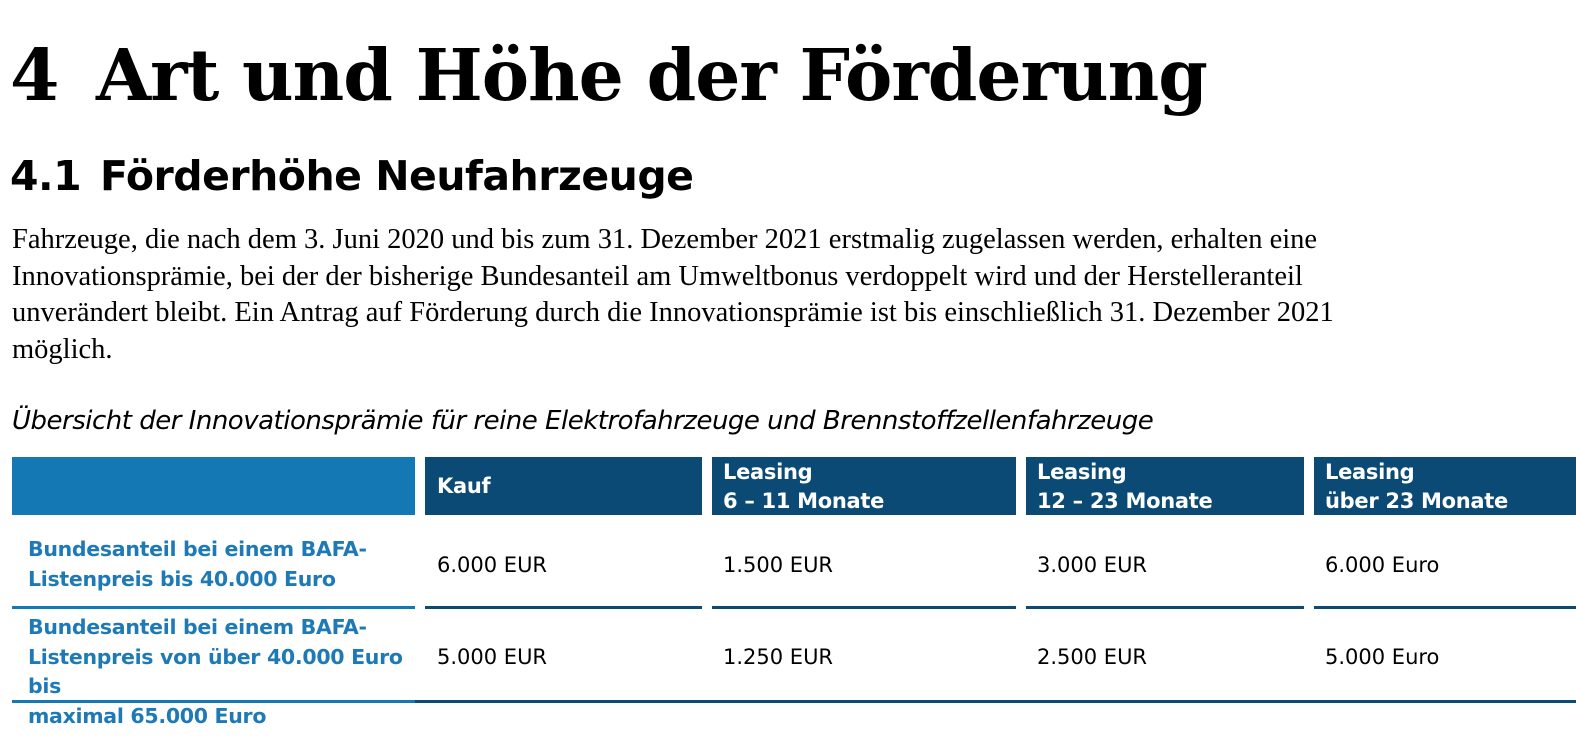 Image resolution: width=1576 pixels, height=744 pixels. Describe the element at coordinates (46, 176) in the screenshot. I see `section-number: 4.1` at that location.